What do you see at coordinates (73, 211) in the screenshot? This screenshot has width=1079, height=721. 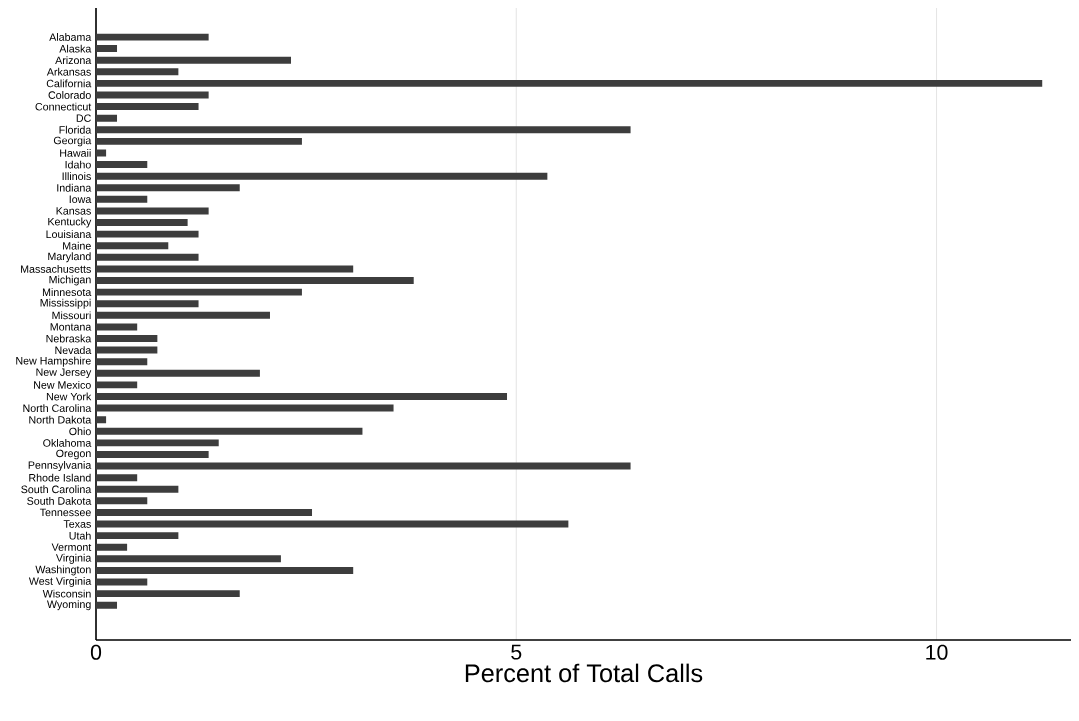 I see `y-tick-label: Kansas` at bounding box center [73, 211].